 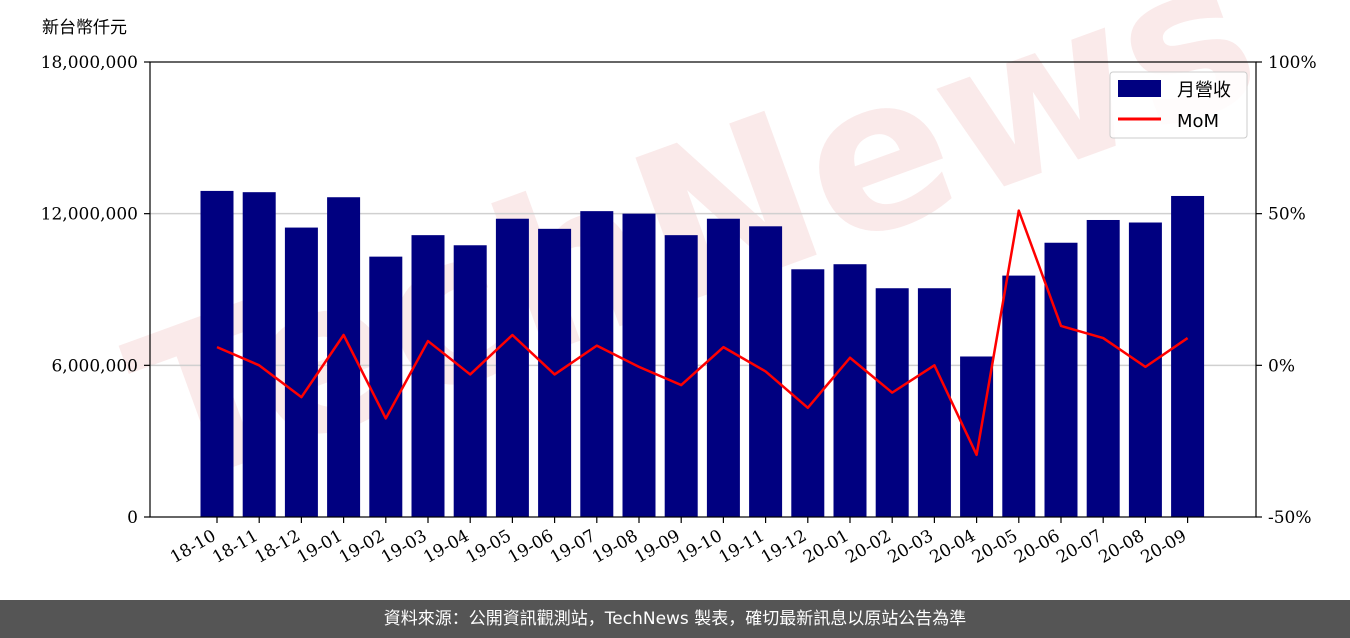 What do you see at coordinates (1037, 547) in the screenshot?
I see `x-axis-tick-label: 20-06` at bounding box center [1037, 547].